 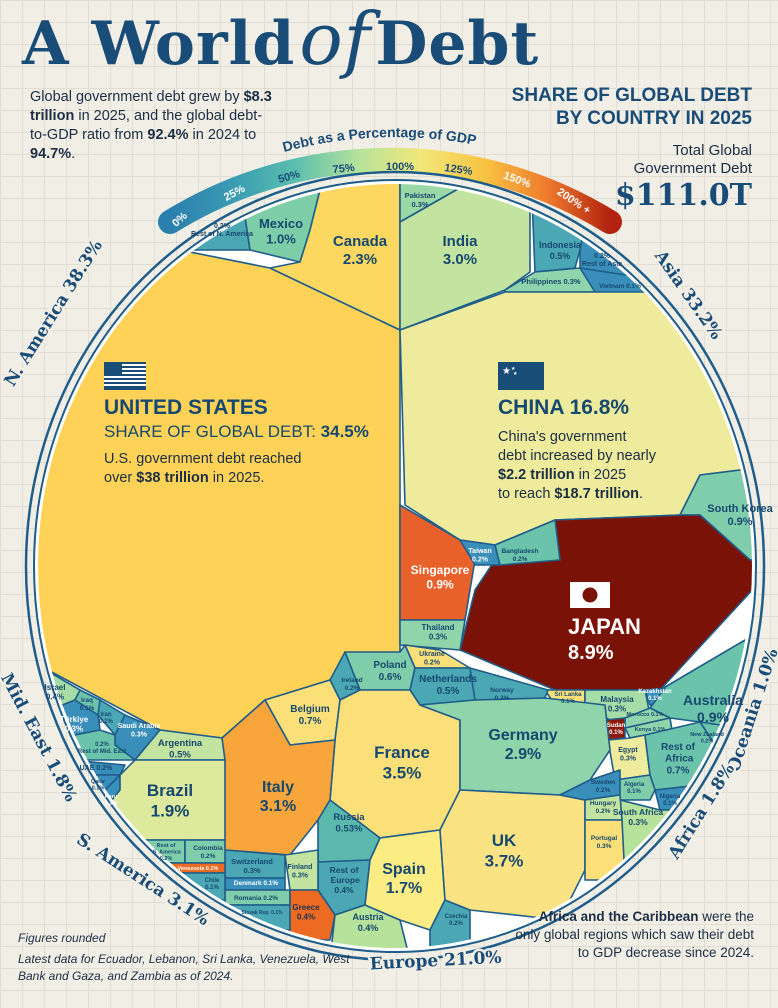 What do you see at coordinates (432, 658) in the screenshot?
I see `label-ukraine: Ukraine 0.2%` at bounding box center [432, 658].